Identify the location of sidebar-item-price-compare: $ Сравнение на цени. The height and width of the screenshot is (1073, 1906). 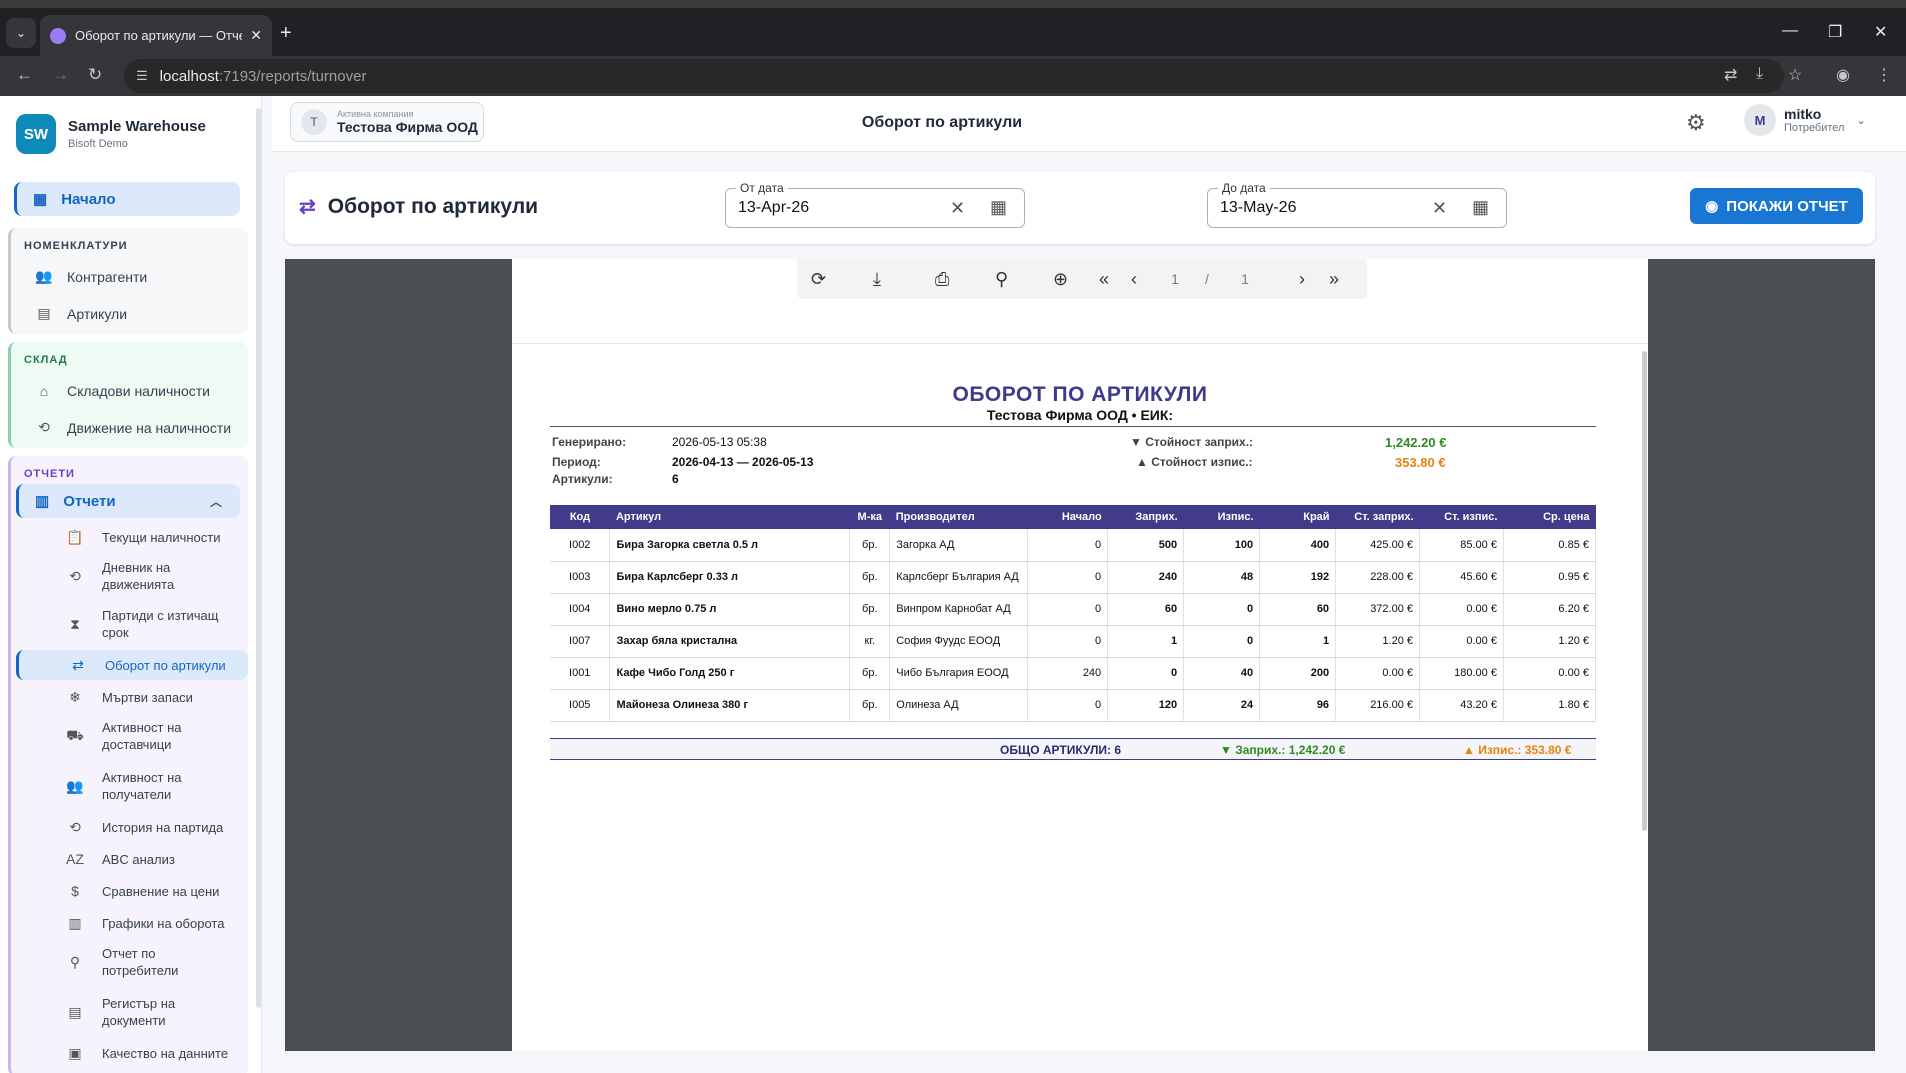
(124, 891).